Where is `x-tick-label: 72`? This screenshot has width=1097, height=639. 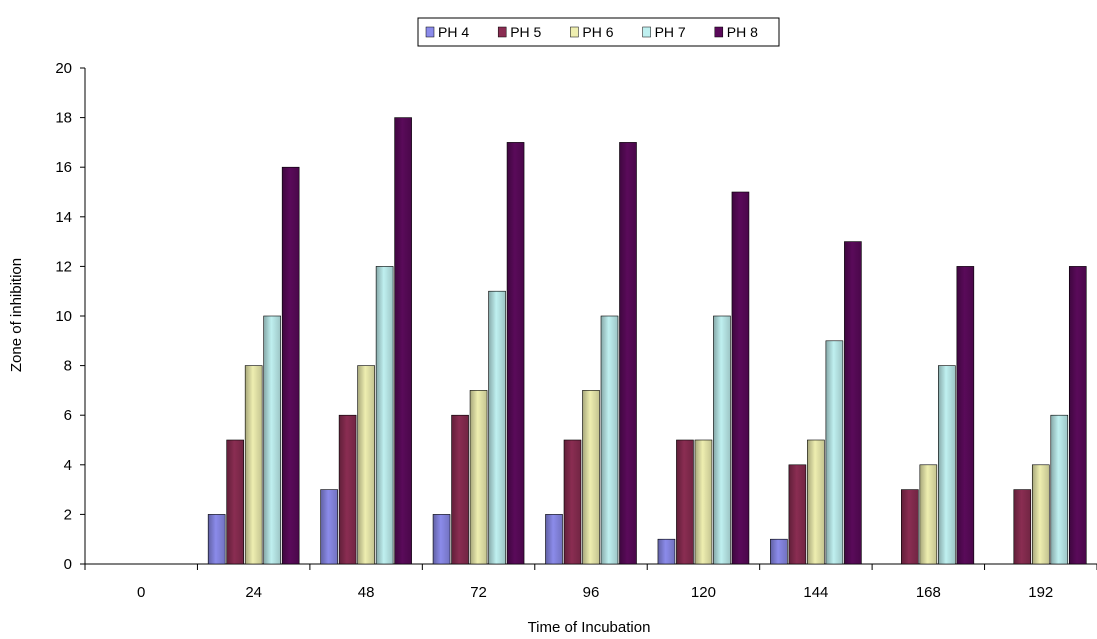
x-tick-label: 72 is located at coordinates (478, 592).